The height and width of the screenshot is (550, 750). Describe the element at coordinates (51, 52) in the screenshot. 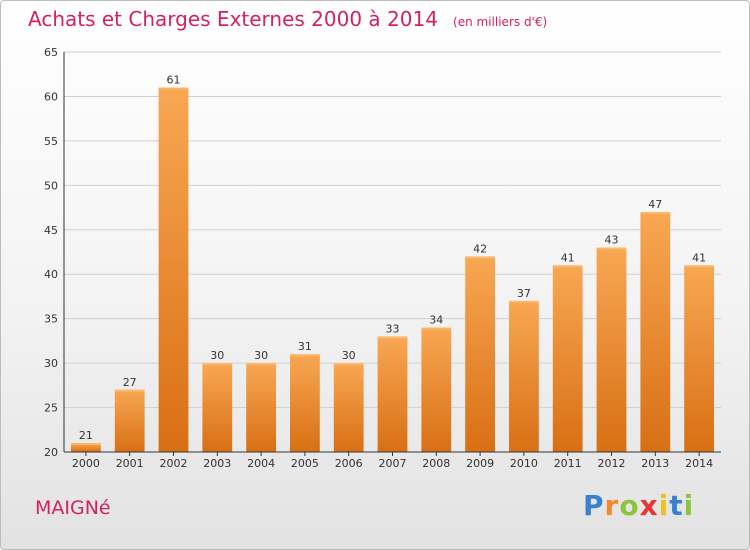

I see `y-tick-label: 65` at that location.